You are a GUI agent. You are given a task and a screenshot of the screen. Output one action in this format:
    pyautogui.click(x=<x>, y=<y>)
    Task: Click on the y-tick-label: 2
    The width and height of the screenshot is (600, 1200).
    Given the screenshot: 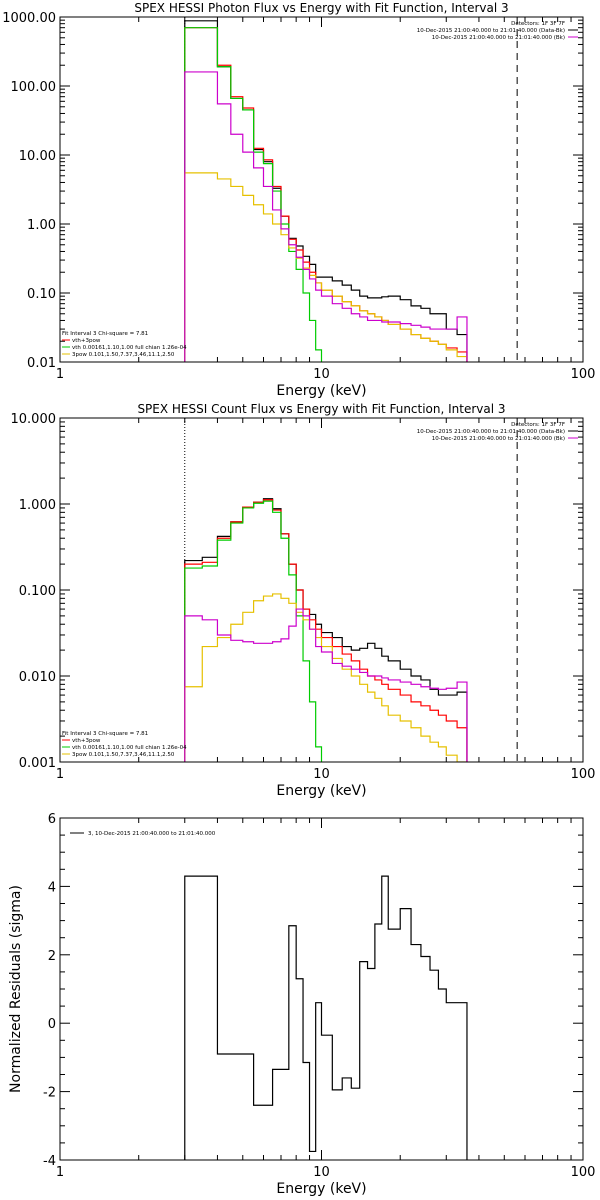 What is the action you would take?
    pyautogui.click(x=52, y=956)
    